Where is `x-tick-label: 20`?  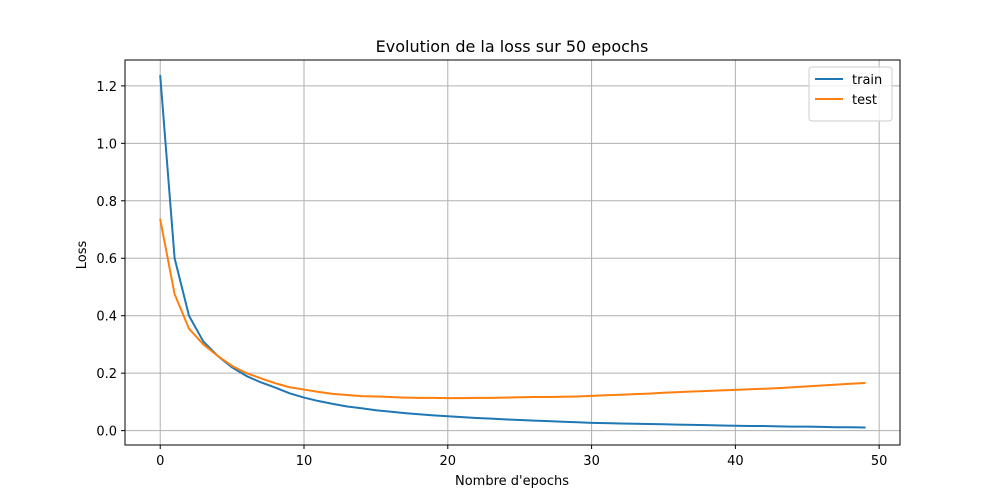
x-tick-label: 20 is located at coordinates (448, 461).